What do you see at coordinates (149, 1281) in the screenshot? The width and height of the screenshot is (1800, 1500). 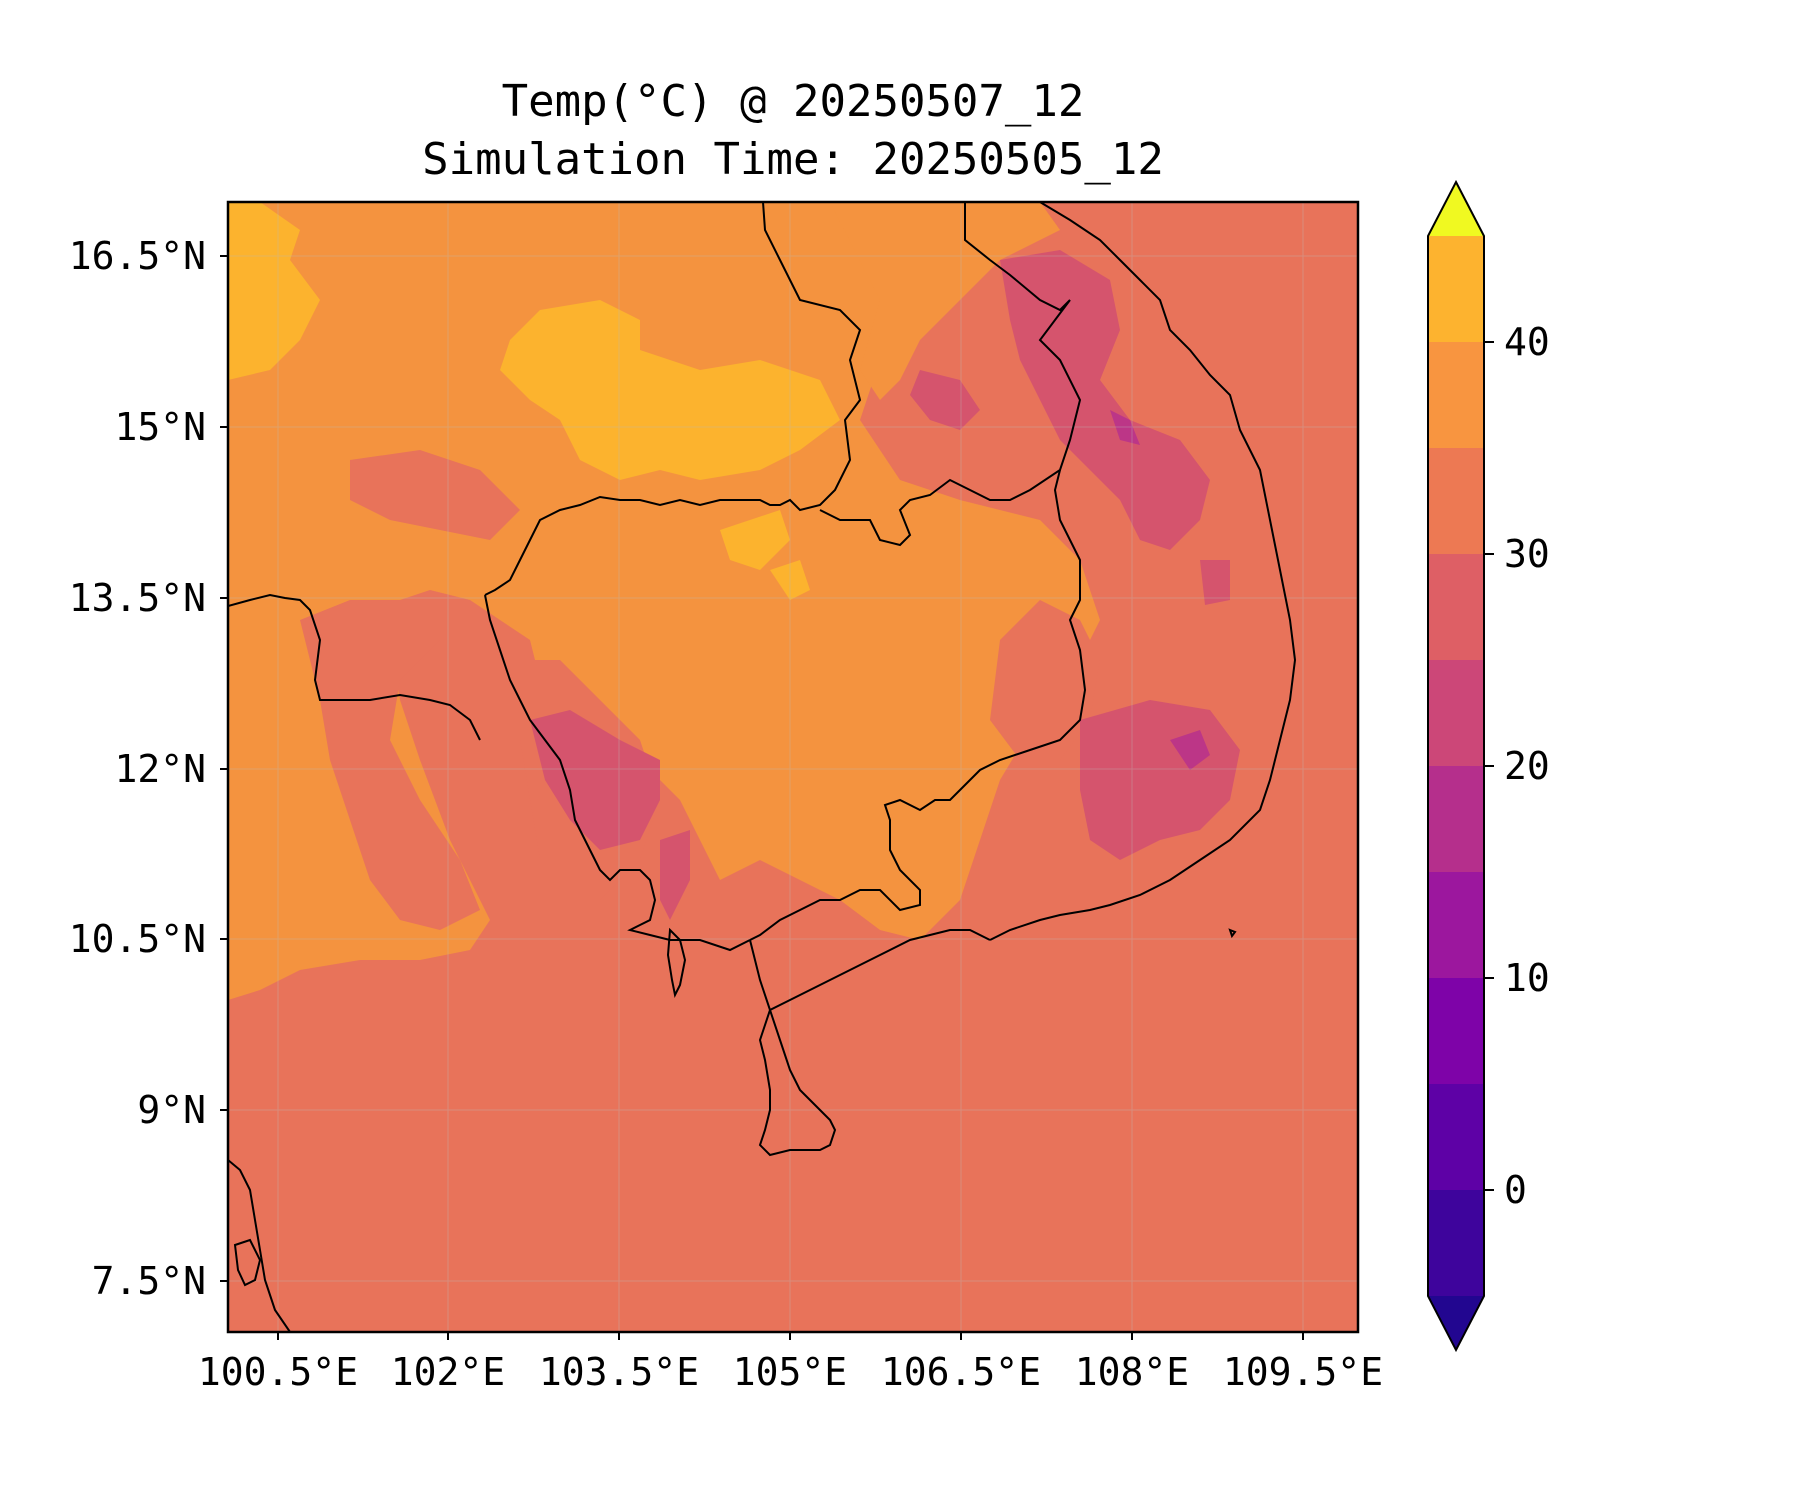 I see `lat-tick-label: 7.5°N` at bounding box center [149, 1281].